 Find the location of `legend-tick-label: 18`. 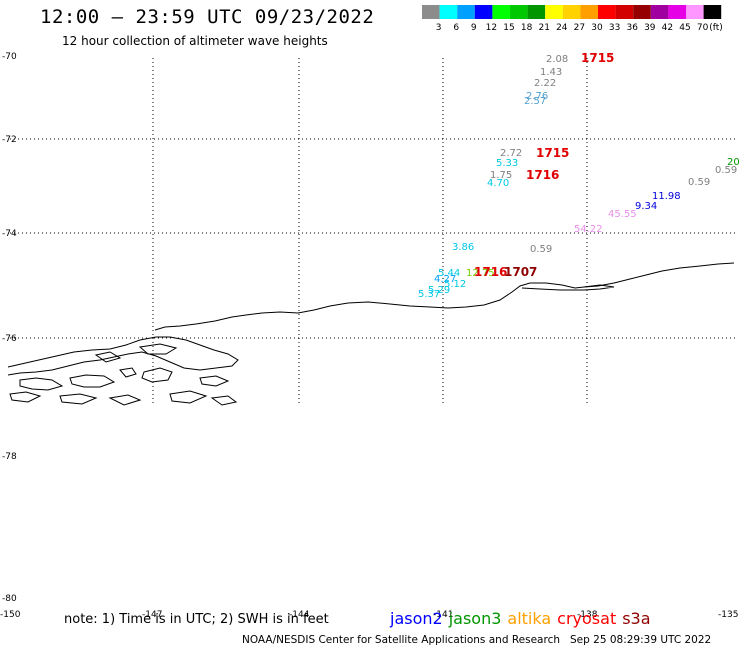

legend-tick-label: 18 is located at coordinates (527, 28).